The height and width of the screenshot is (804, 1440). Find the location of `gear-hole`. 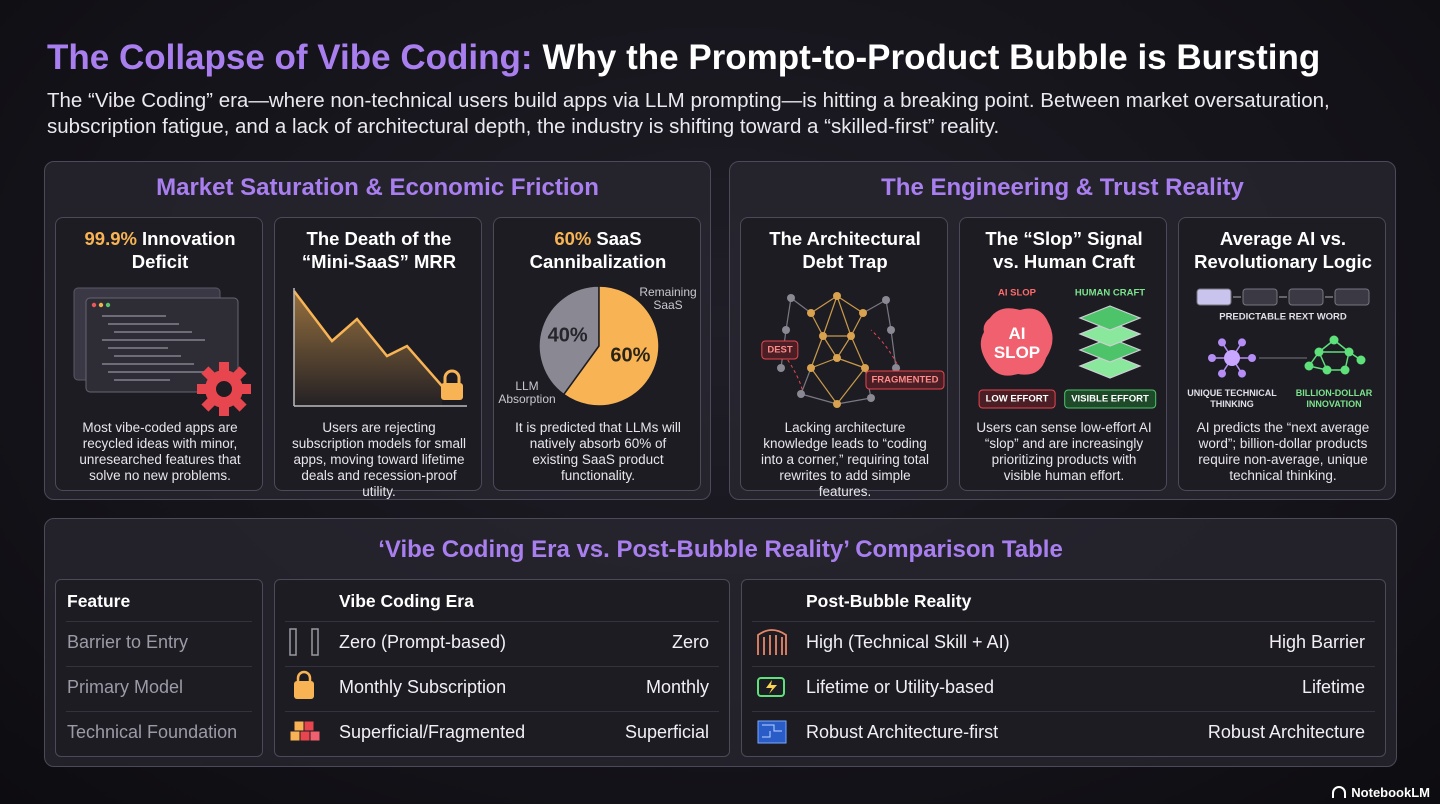

gear-hole is located at coordinates (224, 389).